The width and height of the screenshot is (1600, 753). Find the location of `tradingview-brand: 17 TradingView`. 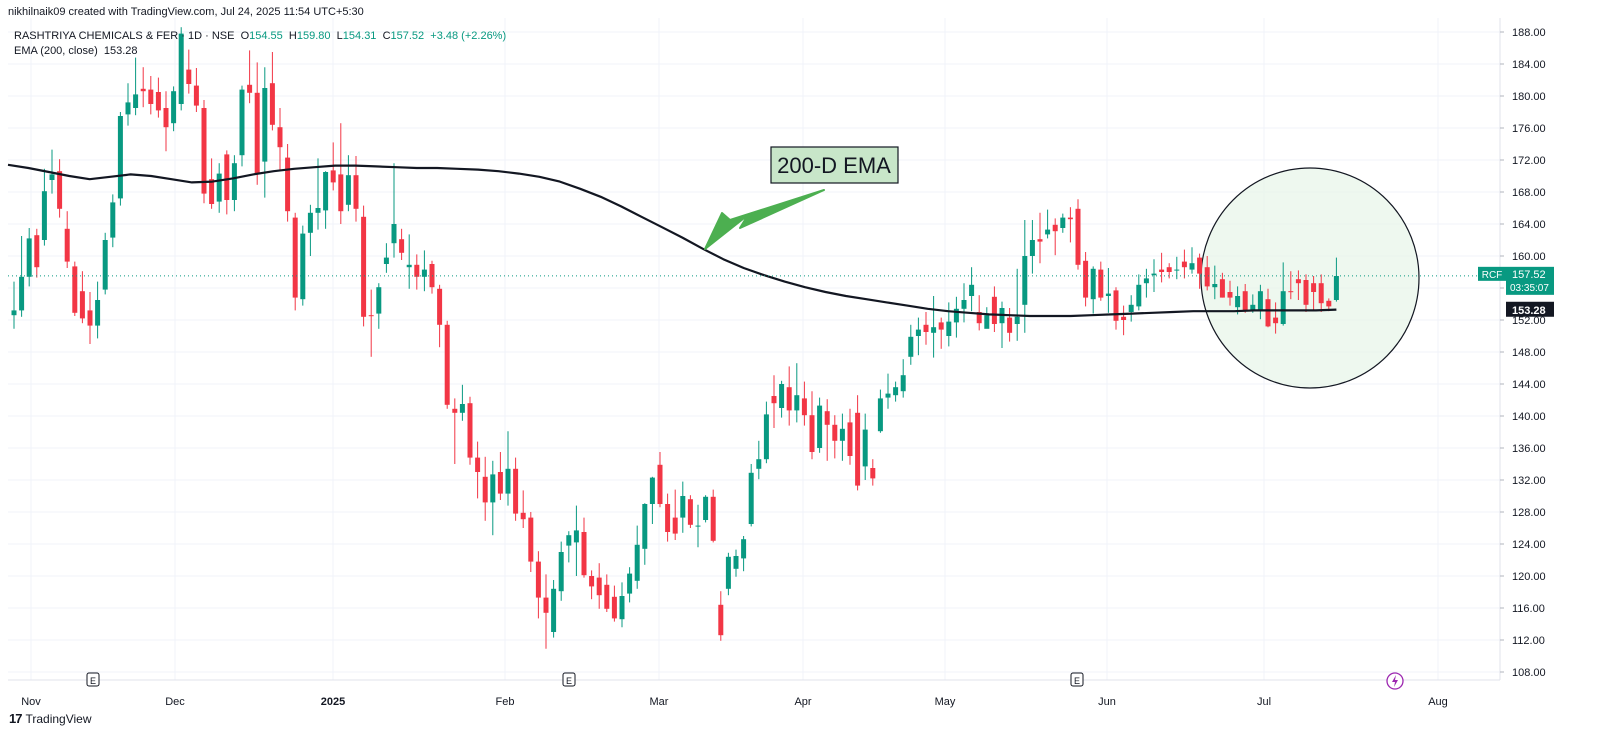

tradingview-brand: 17 TradingView is located at coordinates (50, 718).